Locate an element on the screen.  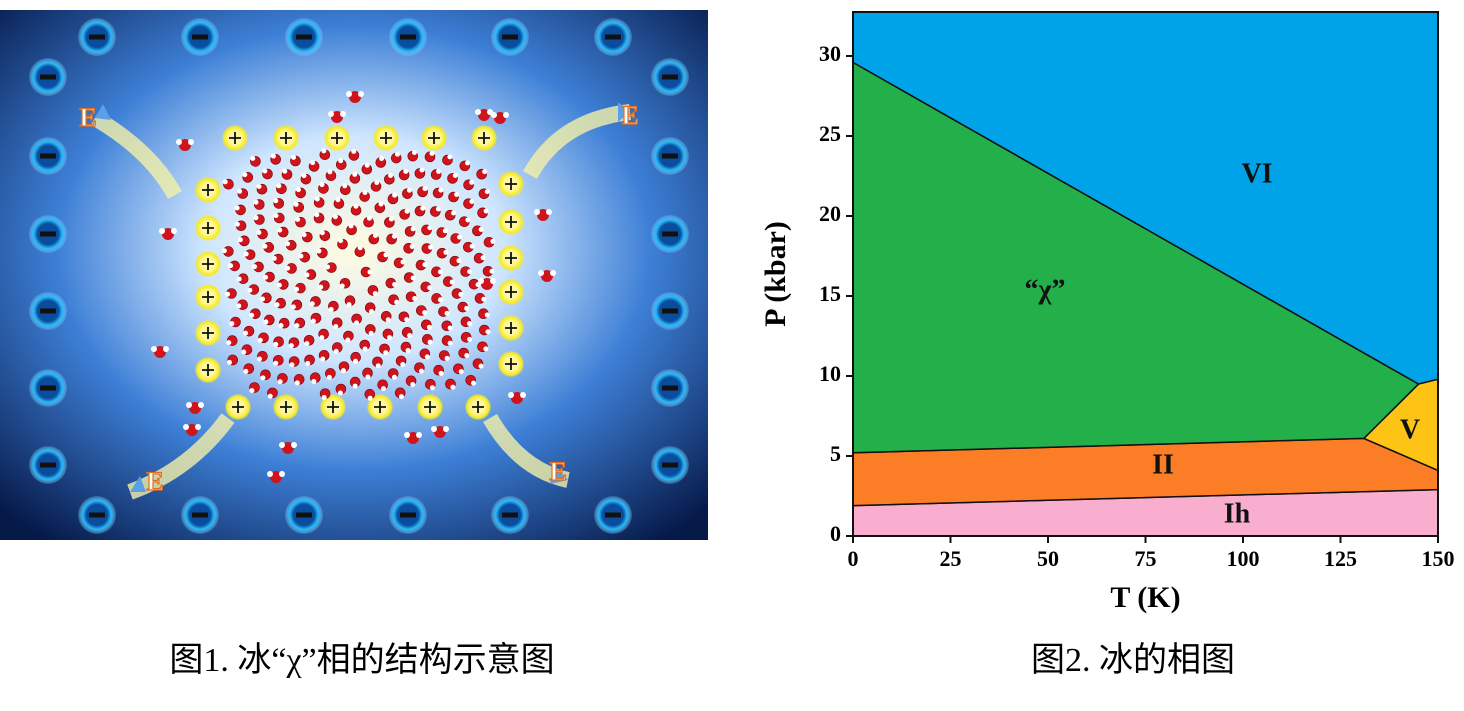
region-label: V is located at coordinates (1410, 429).